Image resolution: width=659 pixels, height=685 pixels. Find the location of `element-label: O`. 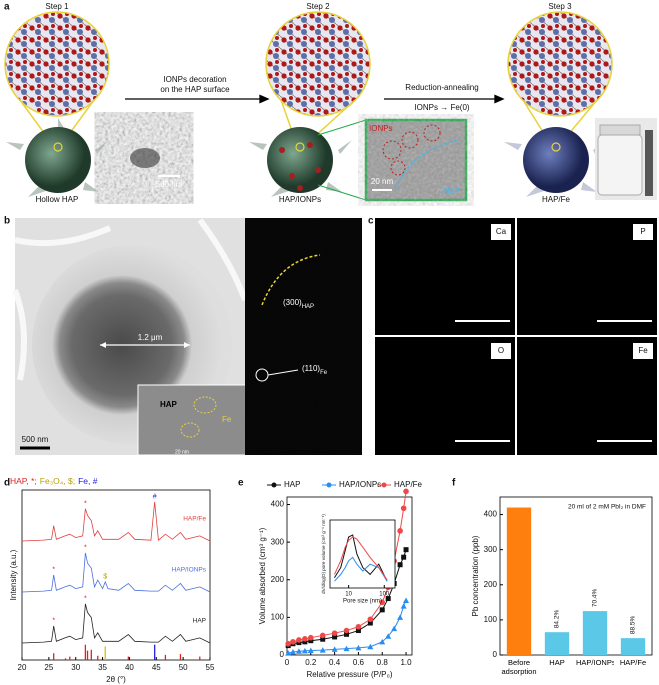

element-label: O is located at coordinates (501, 350).